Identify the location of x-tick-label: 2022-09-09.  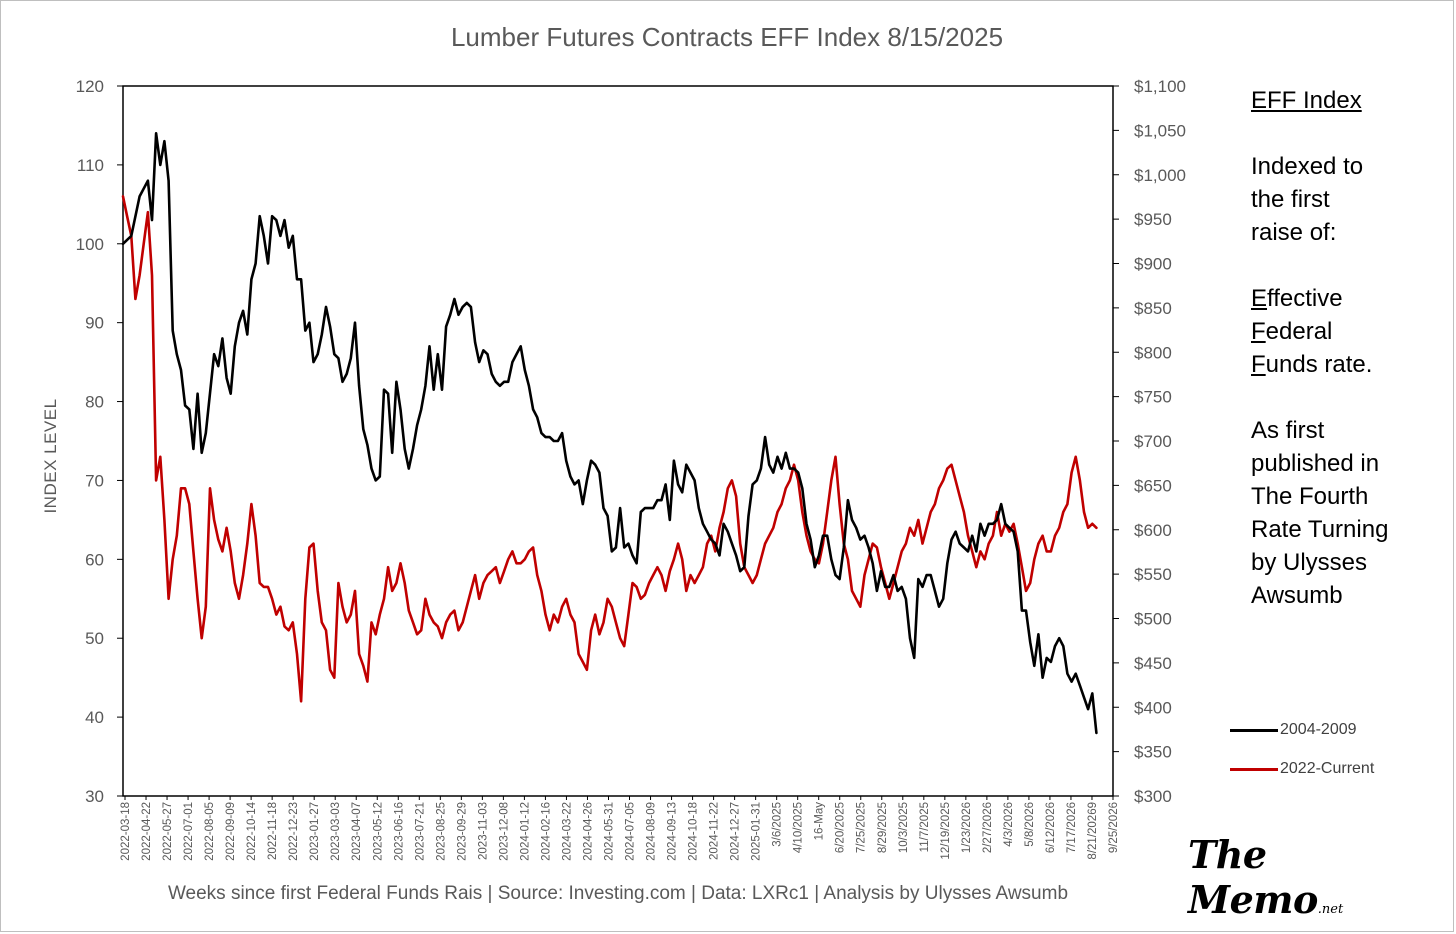
(231, 831).